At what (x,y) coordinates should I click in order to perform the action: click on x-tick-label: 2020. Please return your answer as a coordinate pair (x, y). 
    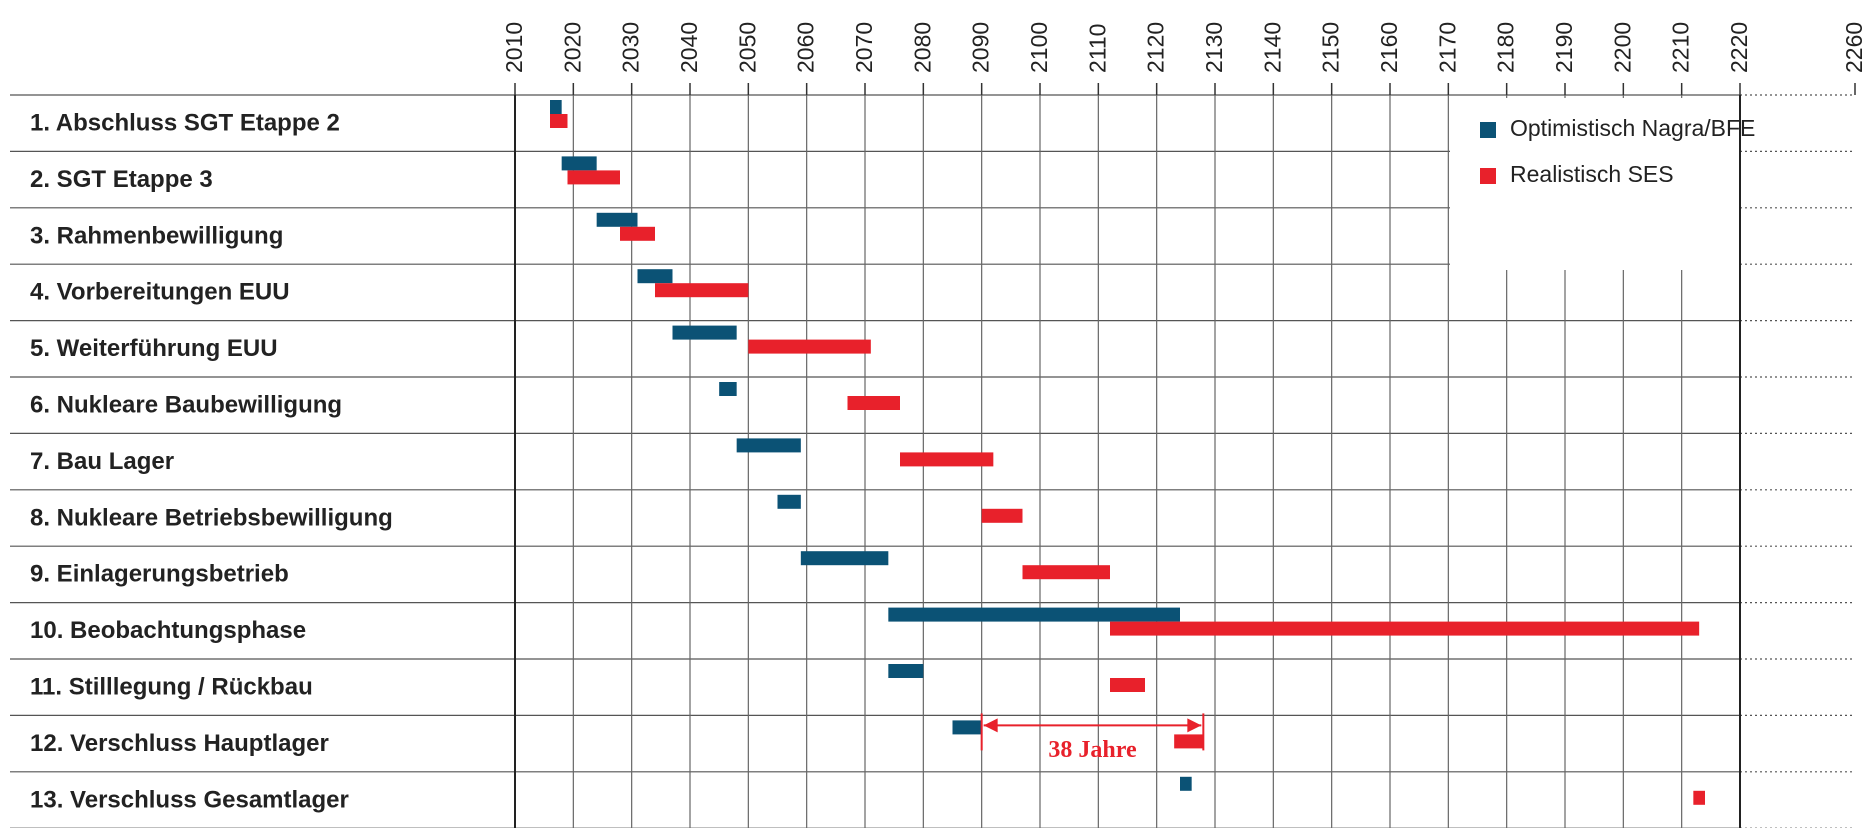
    Looking at the image, I should click on (572, 47).